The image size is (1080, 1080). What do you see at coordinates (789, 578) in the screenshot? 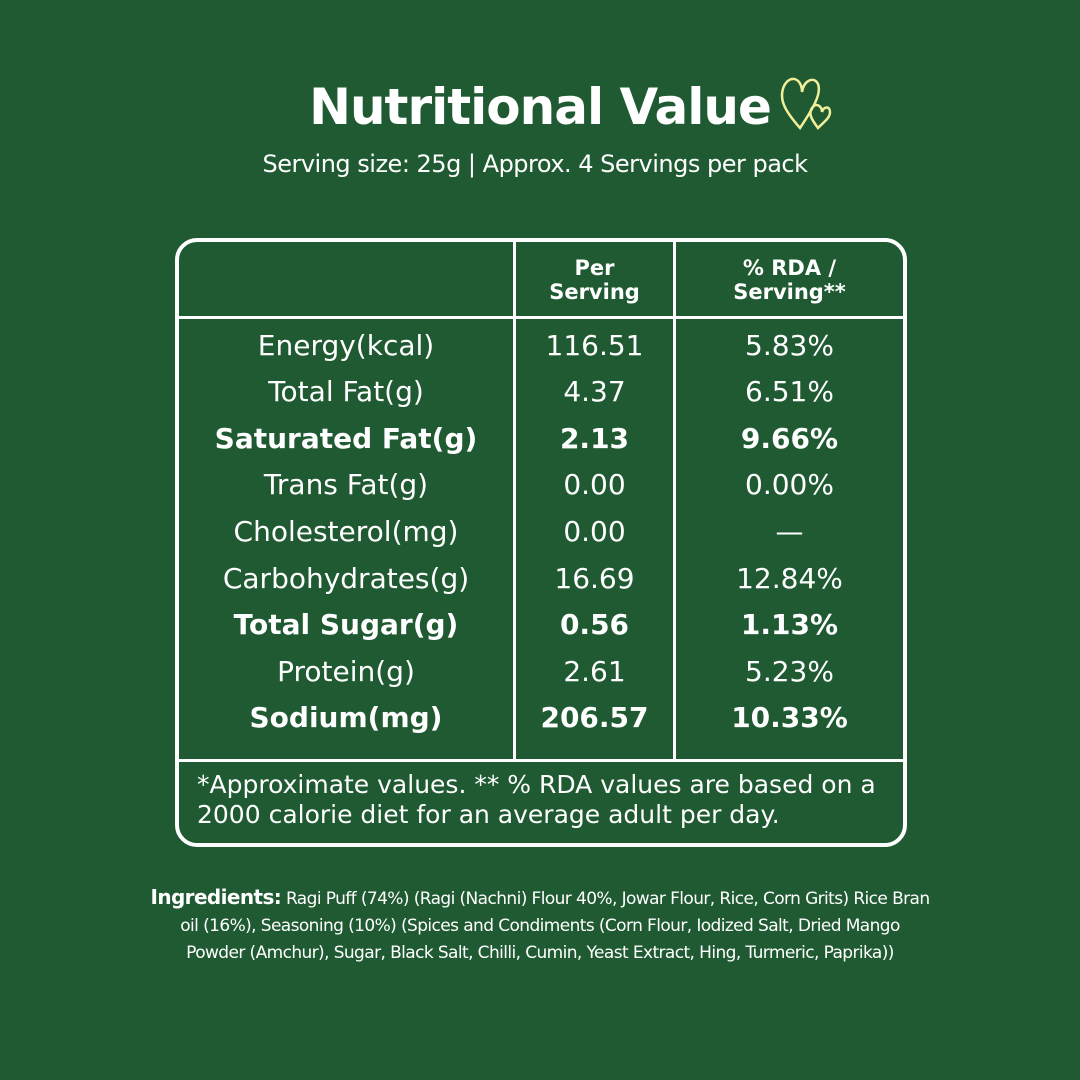
I see `nutrient-value: 12.84%` at bounding box center [789, 578].